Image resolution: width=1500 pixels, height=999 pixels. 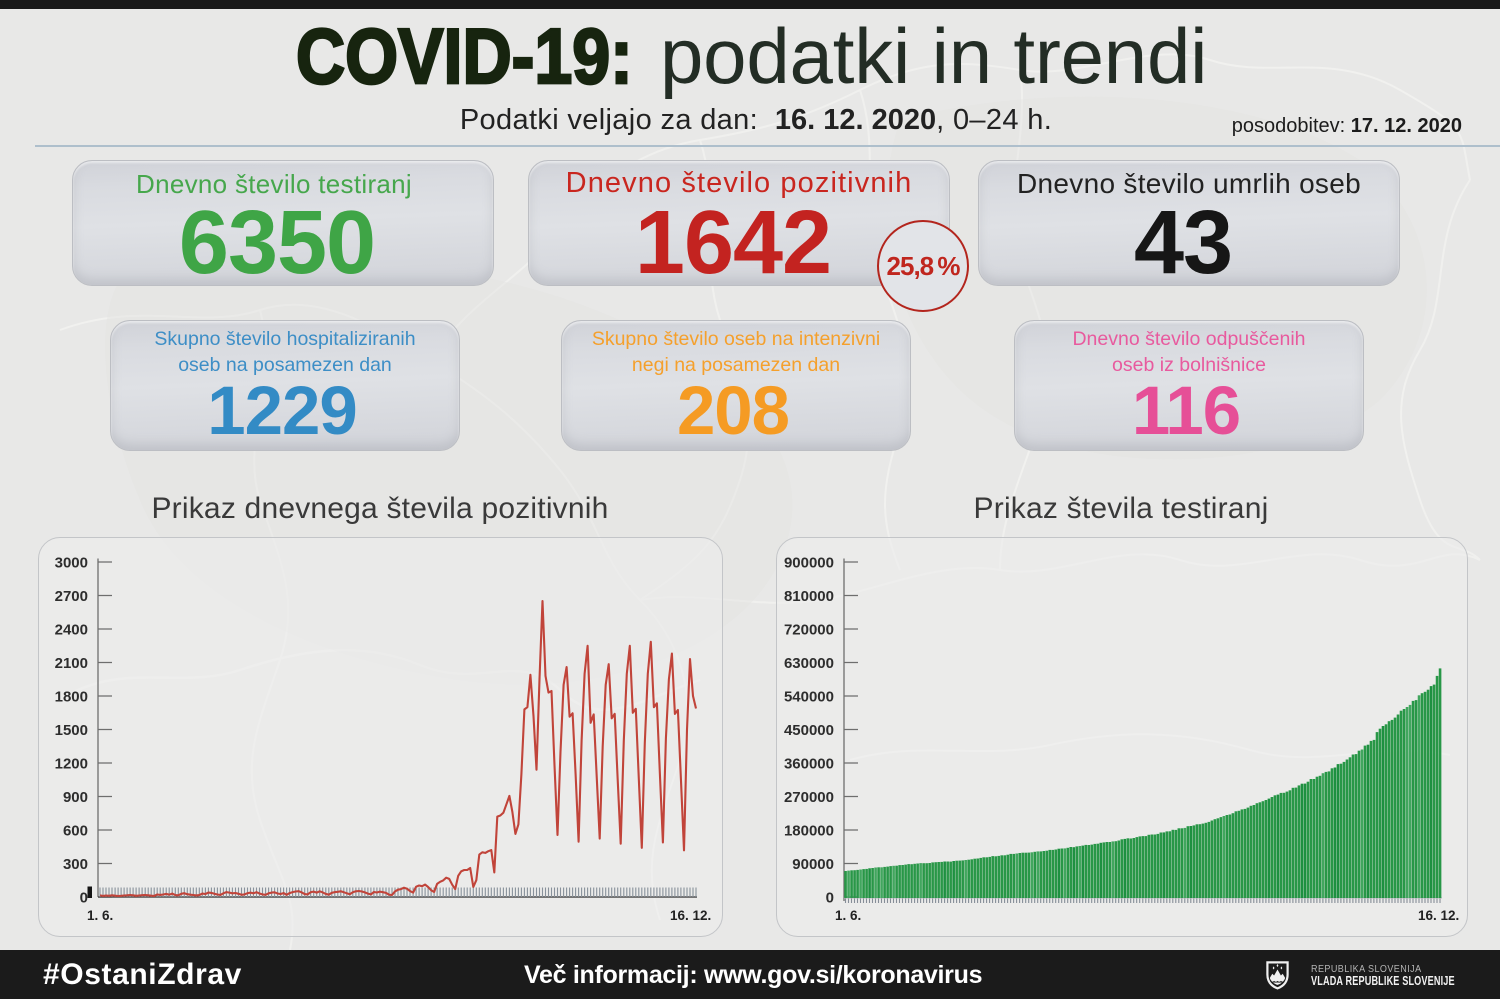 I want to click on svg-text: 2700, so click(x=71, y=596).